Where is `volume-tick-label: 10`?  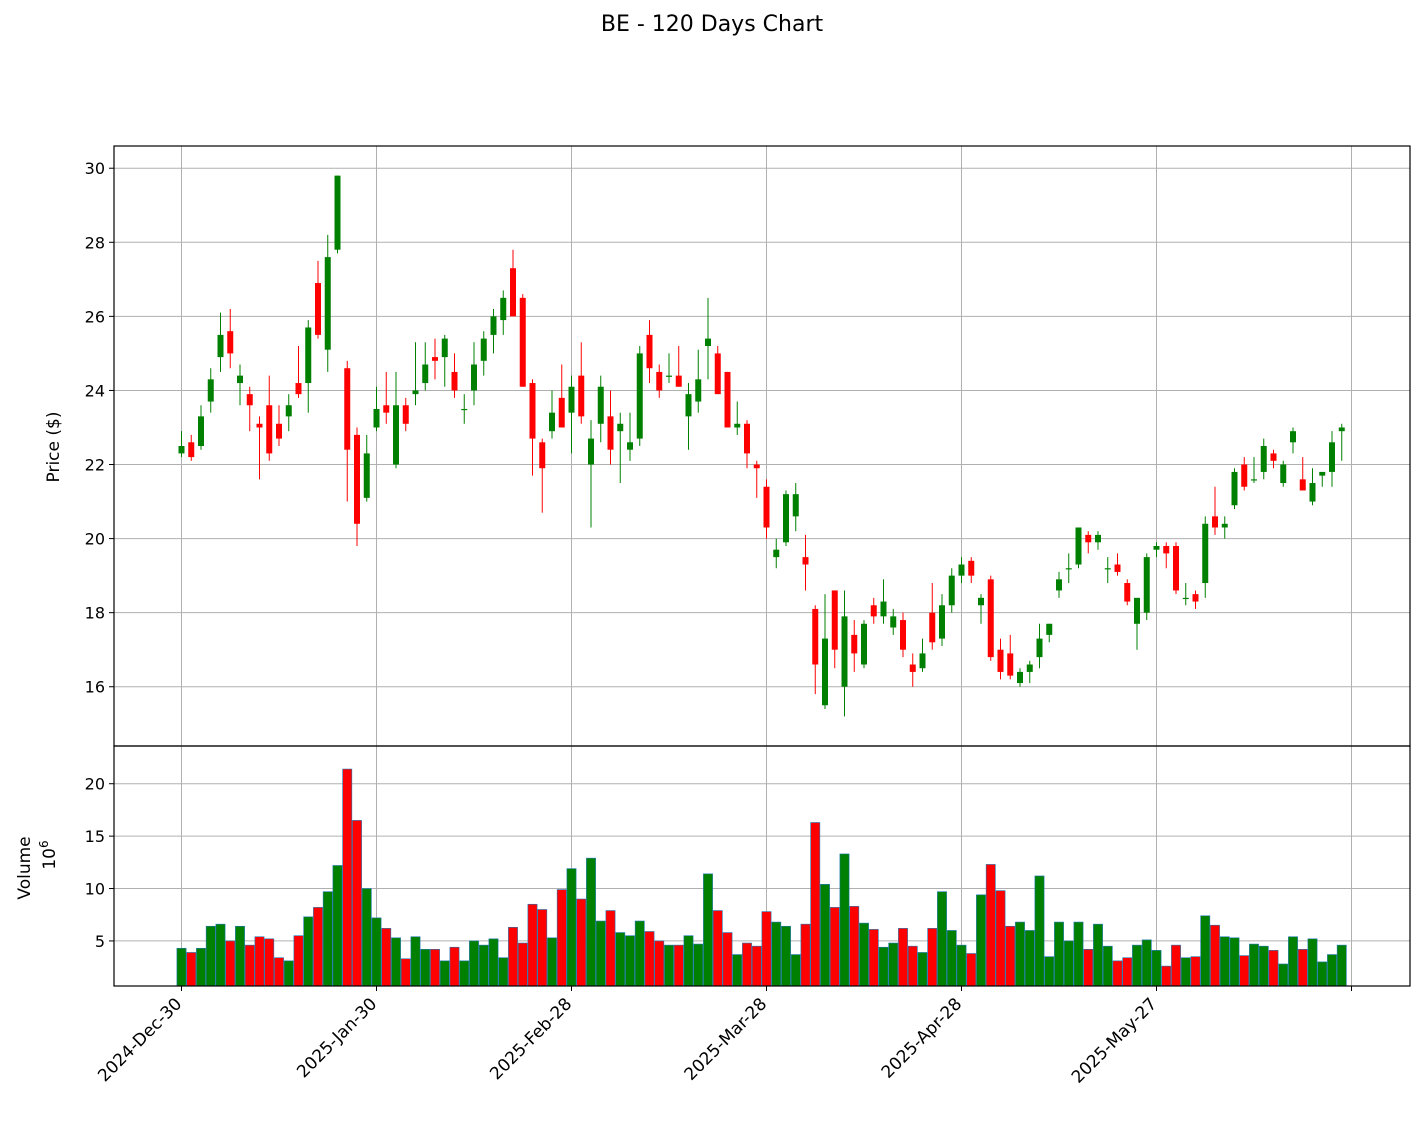
volume-tick-label: 10 is located at coordinates (95, 889).